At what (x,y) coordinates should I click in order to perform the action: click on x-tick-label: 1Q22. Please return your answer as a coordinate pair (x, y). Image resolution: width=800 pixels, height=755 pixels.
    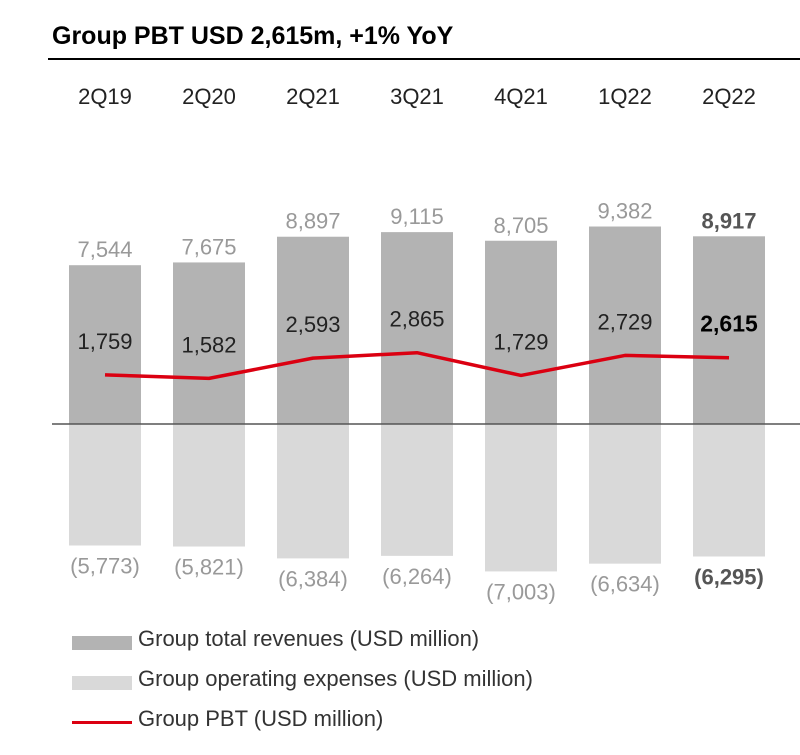
    Looking at the image, I should click on (625, 96).